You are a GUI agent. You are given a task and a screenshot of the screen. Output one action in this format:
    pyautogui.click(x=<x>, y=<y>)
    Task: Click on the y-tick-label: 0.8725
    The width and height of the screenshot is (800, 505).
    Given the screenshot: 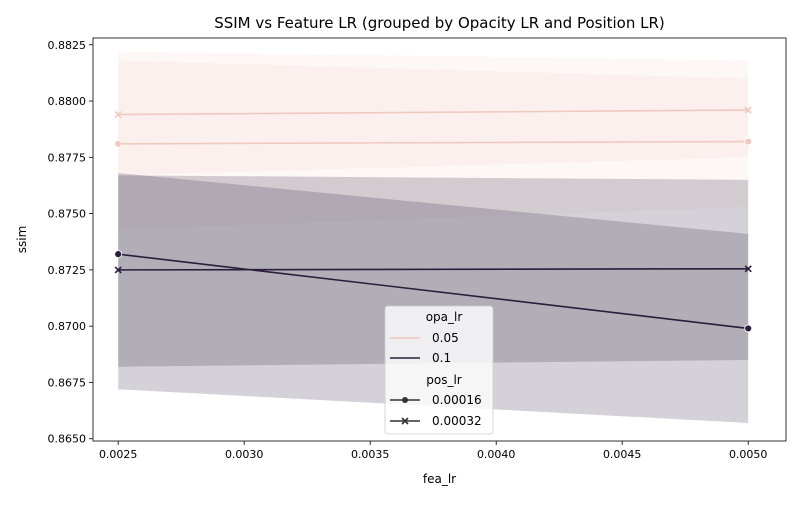 What is the action you would take?
    pyautogui.click(x=67, y=270)
    